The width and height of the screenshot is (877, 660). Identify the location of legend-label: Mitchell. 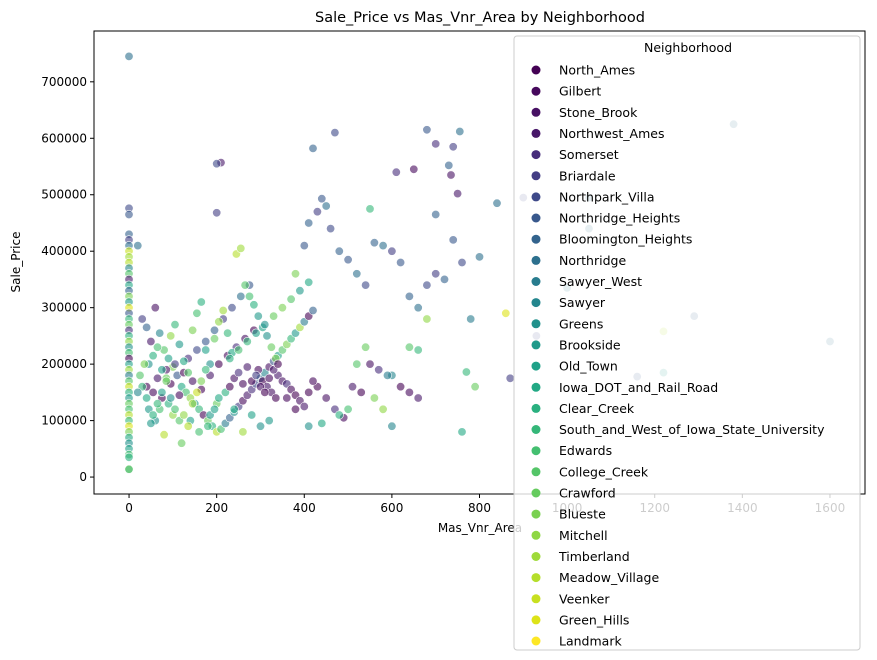
(583, 535).